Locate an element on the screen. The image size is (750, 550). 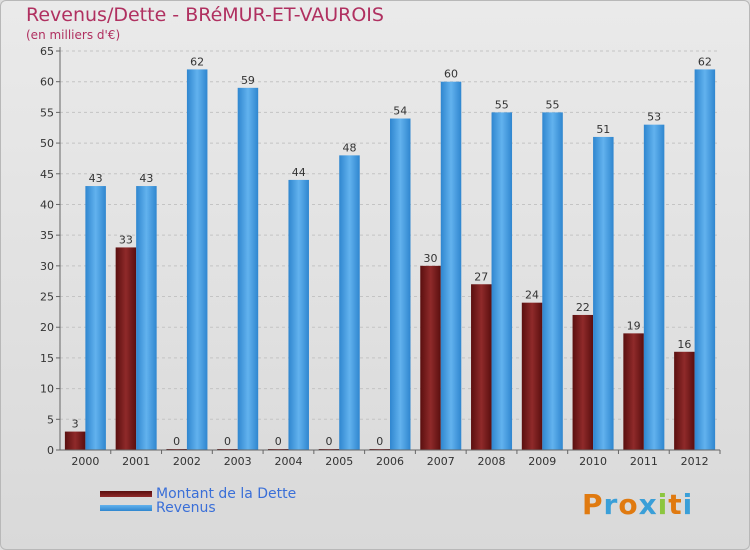
logo-letter: r is located at coordinates (611, 504).